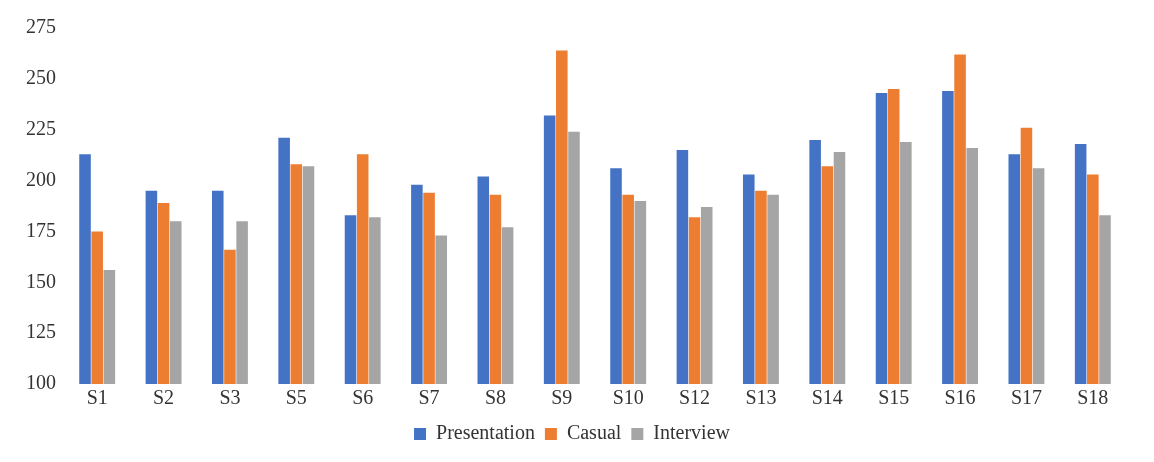 The width and height of the screenshot is (1154, 462). What do you see at coordinates (429, 397) in the screenshot?
I see `x-tick-label: S7` at bounding box center [429, 397].